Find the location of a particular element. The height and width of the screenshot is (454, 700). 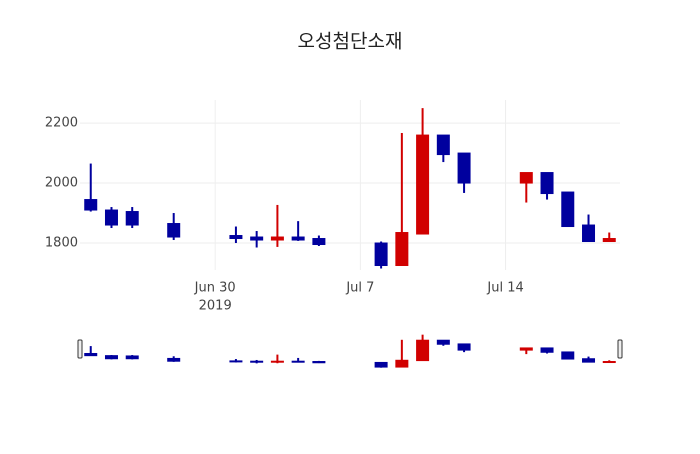

x-tick-label: Jun 30 is located at coordinates (215, 288).